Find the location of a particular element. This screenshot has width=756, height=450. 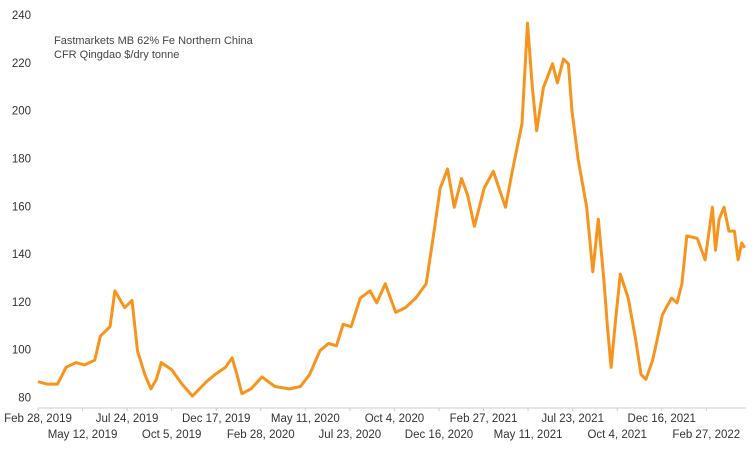

y-tick-label: 220 is located at coordinates (21, 64).